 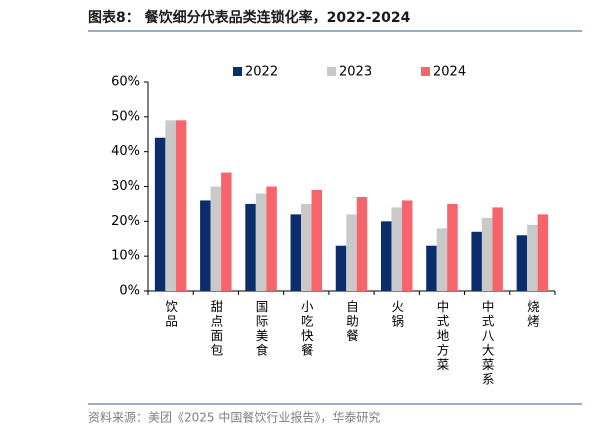 I want to click on x-tick-label: 火锅, so click(x=396, y=314).